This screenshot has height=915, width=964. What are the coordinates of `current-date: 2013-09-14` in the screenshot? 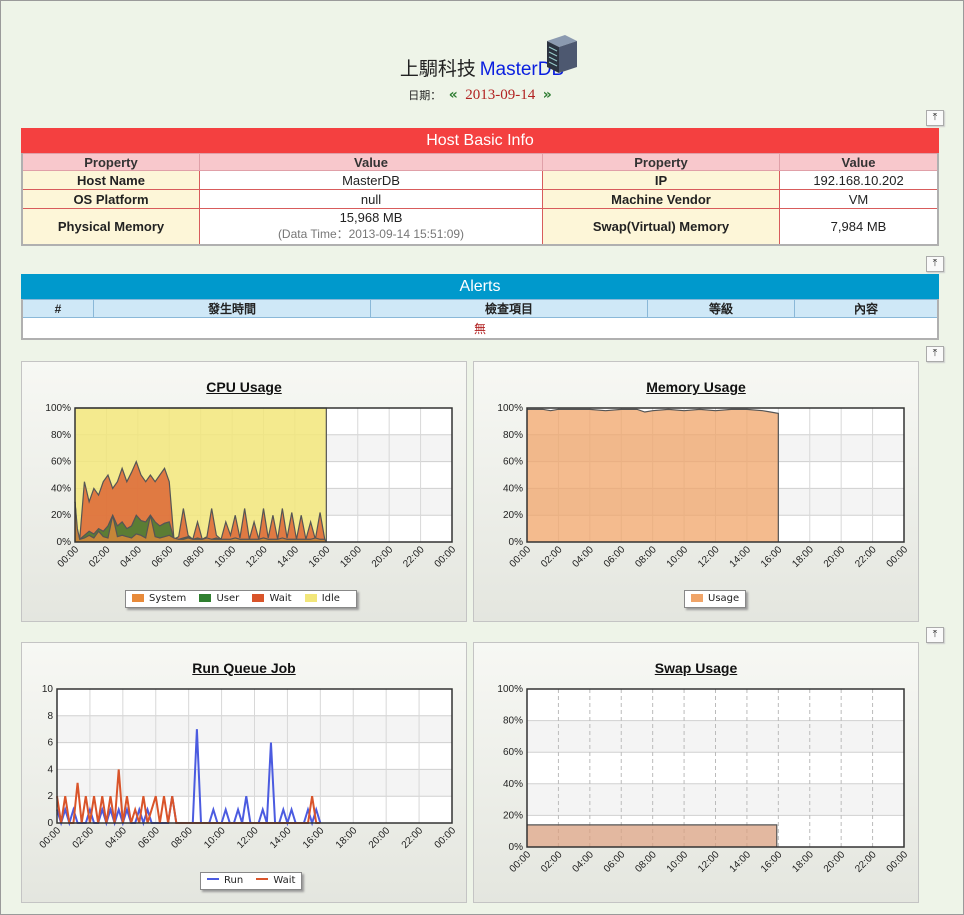 It's located at (500, 95).